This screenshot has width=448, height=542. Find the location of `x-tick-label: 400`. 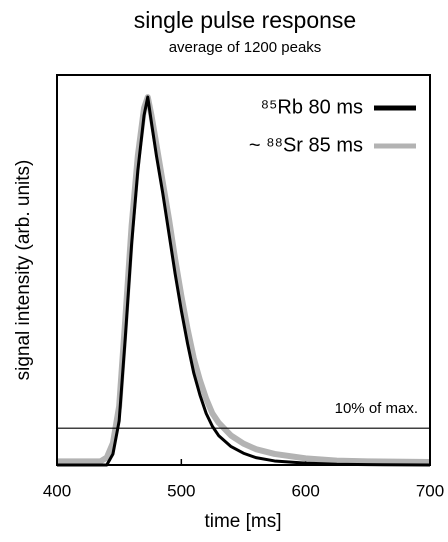

x-tick-label: 400 is located at coordinates (57, 490).